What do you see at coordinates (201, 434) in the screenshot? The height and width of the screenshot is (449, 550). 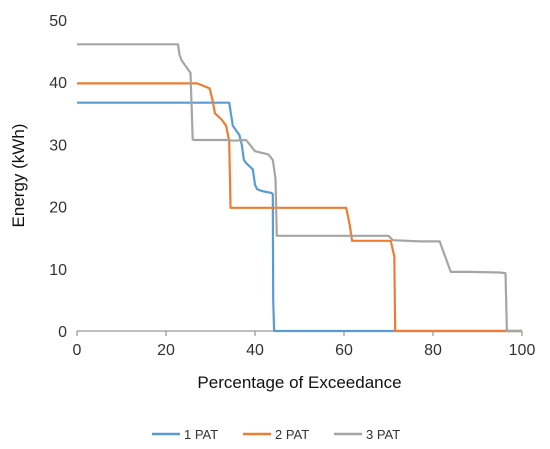 I see `legend-label: 1 PAT` at bounding box center [201, 434].